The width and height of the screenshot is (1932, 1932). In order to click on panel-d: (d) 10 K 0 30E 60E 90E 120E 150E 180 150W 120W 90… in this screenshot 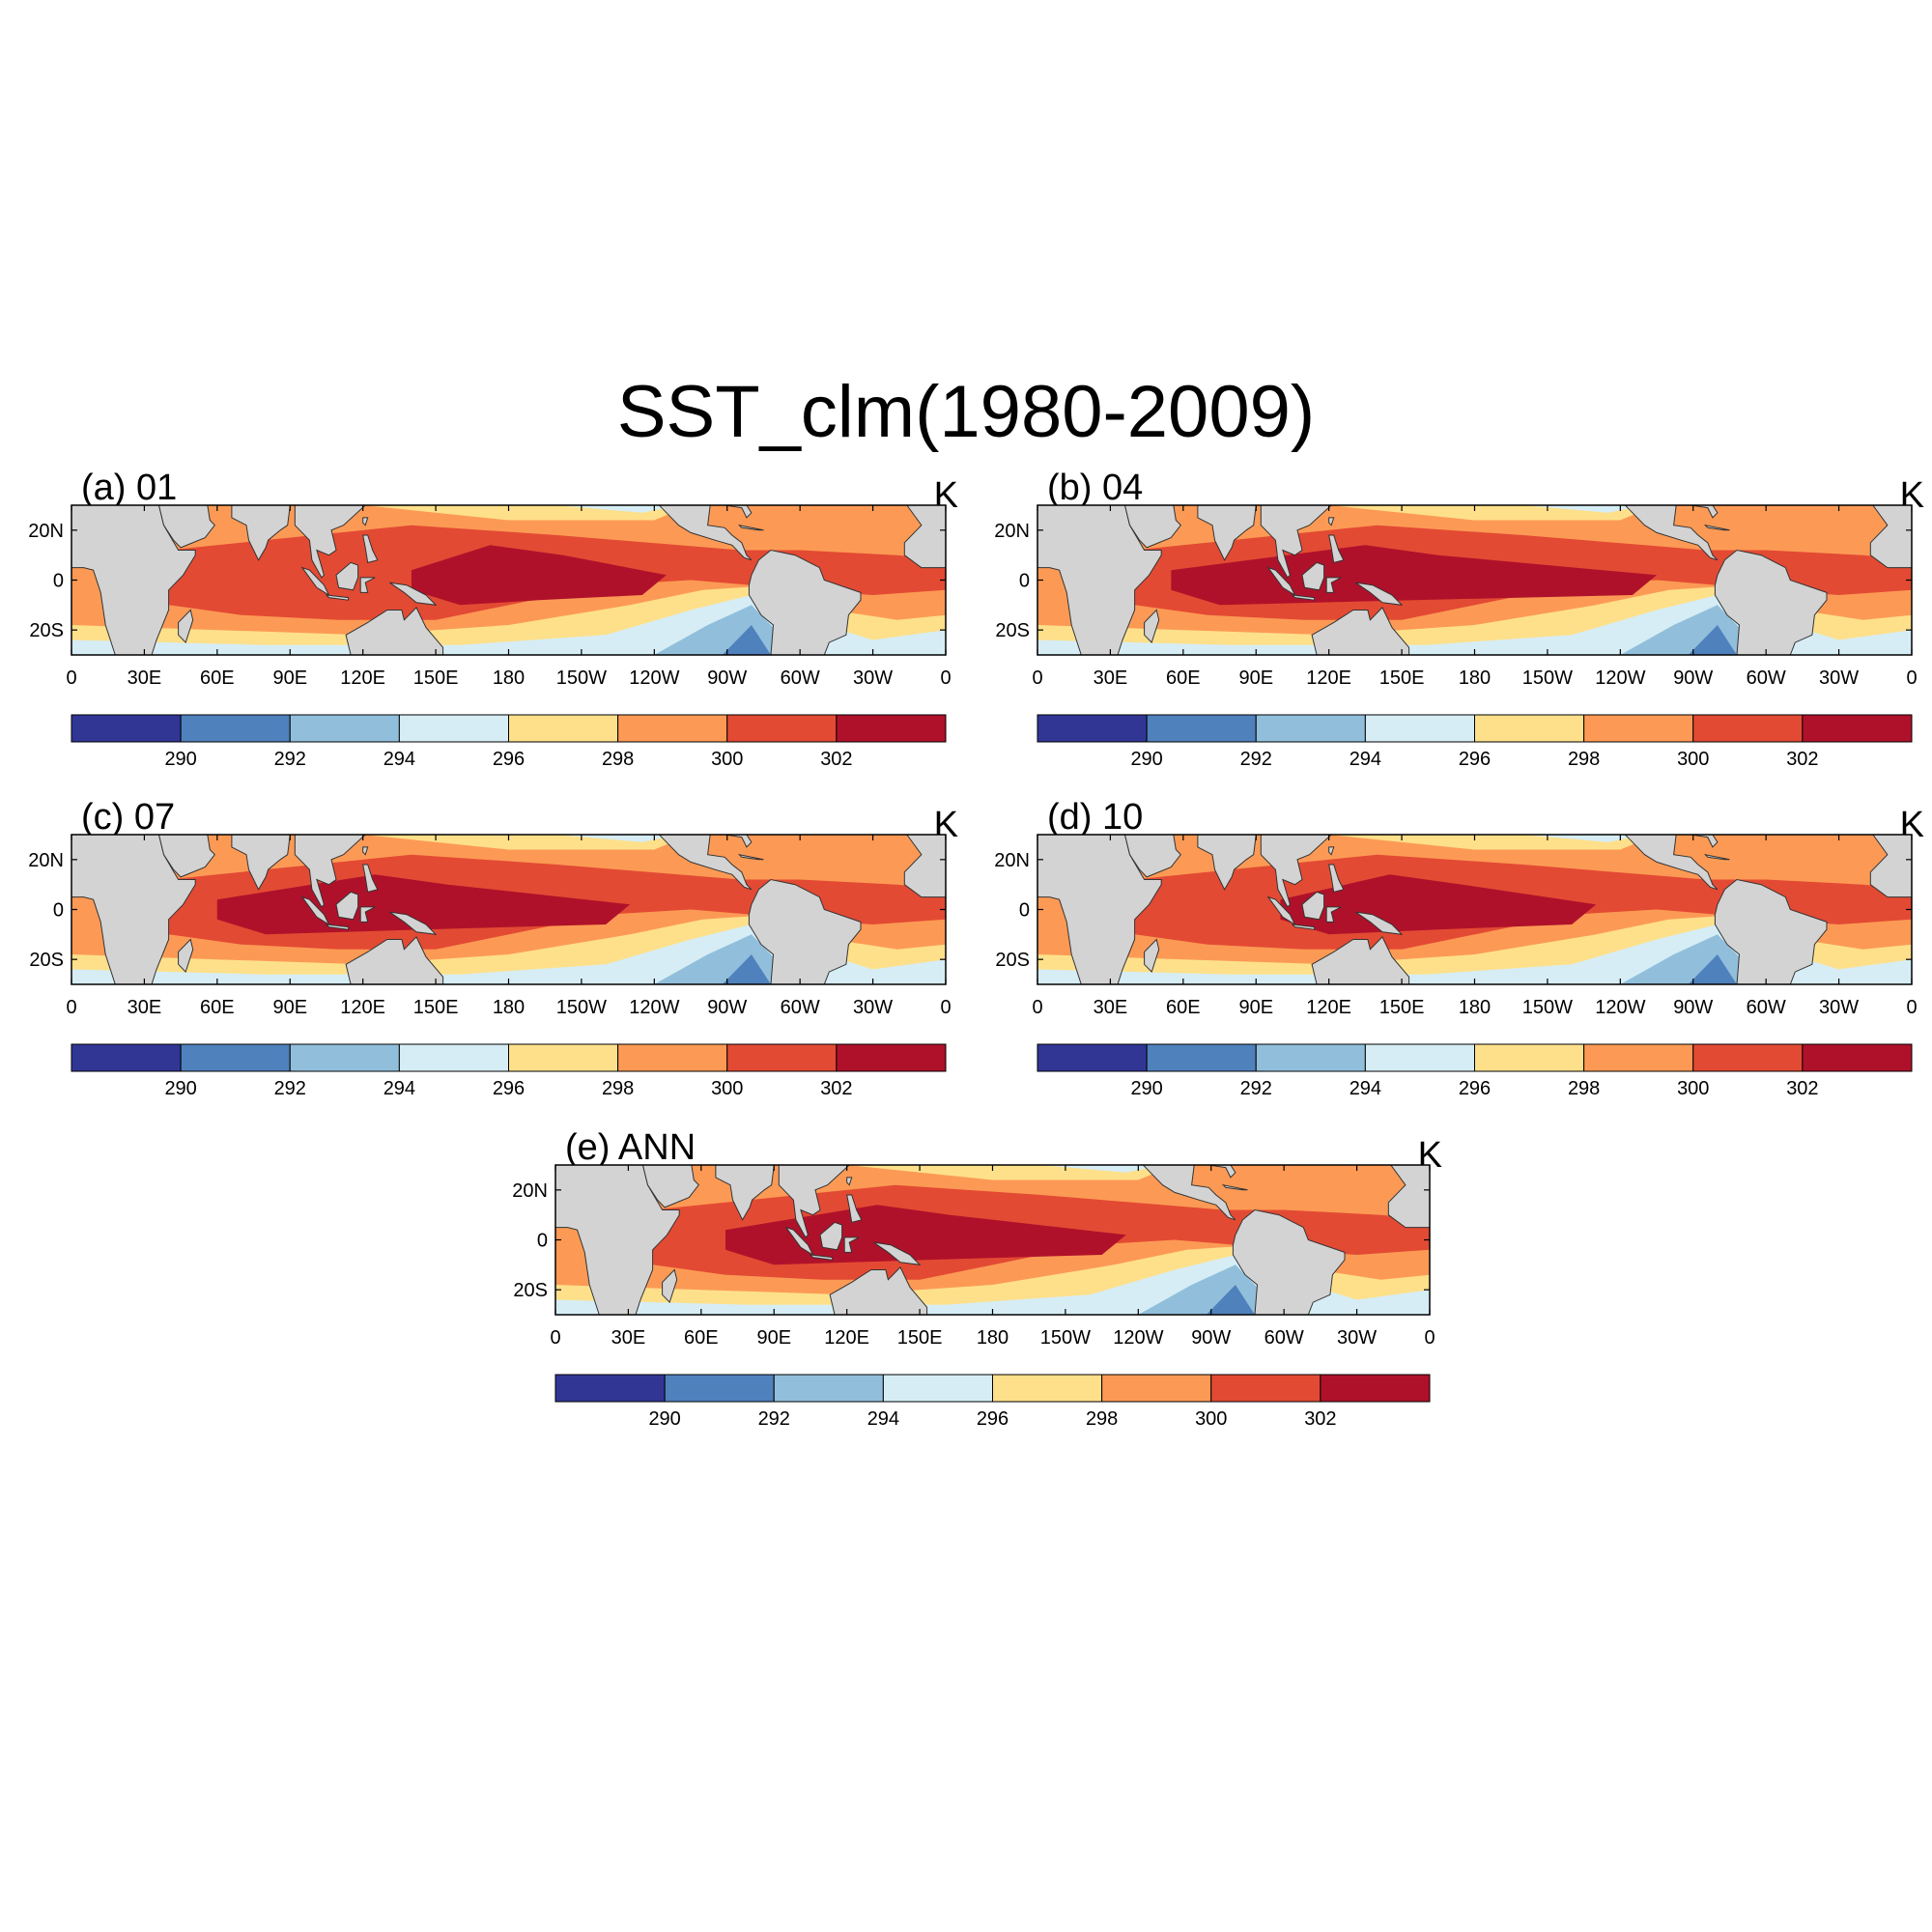, I will do `click(1462, 955)`.